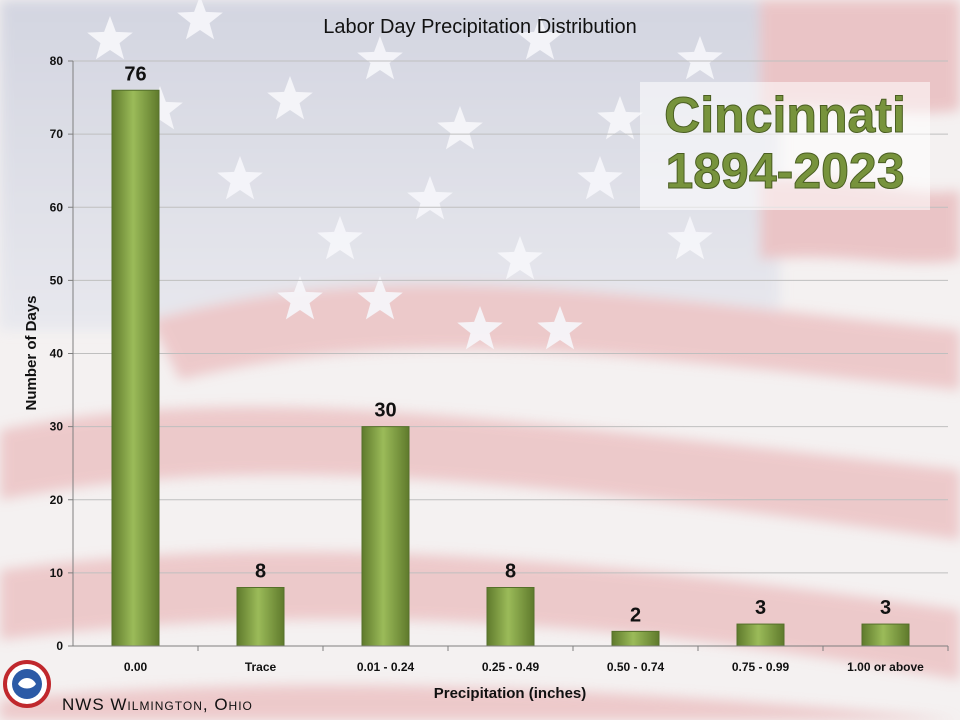 This screenshot has height=725, width=960. I want to click on y-axis-ticks: 0 10 20 30 40 50 60 70 80, so click(61, 353).